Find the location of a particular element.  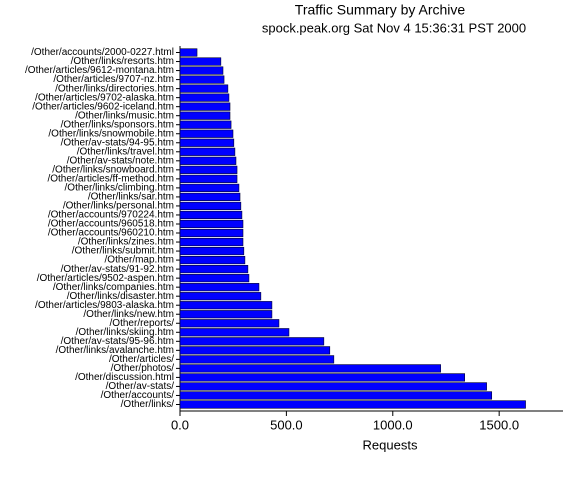

y-tick-label: /Other/links/climbing.htm is located at coordinates (119, 188).